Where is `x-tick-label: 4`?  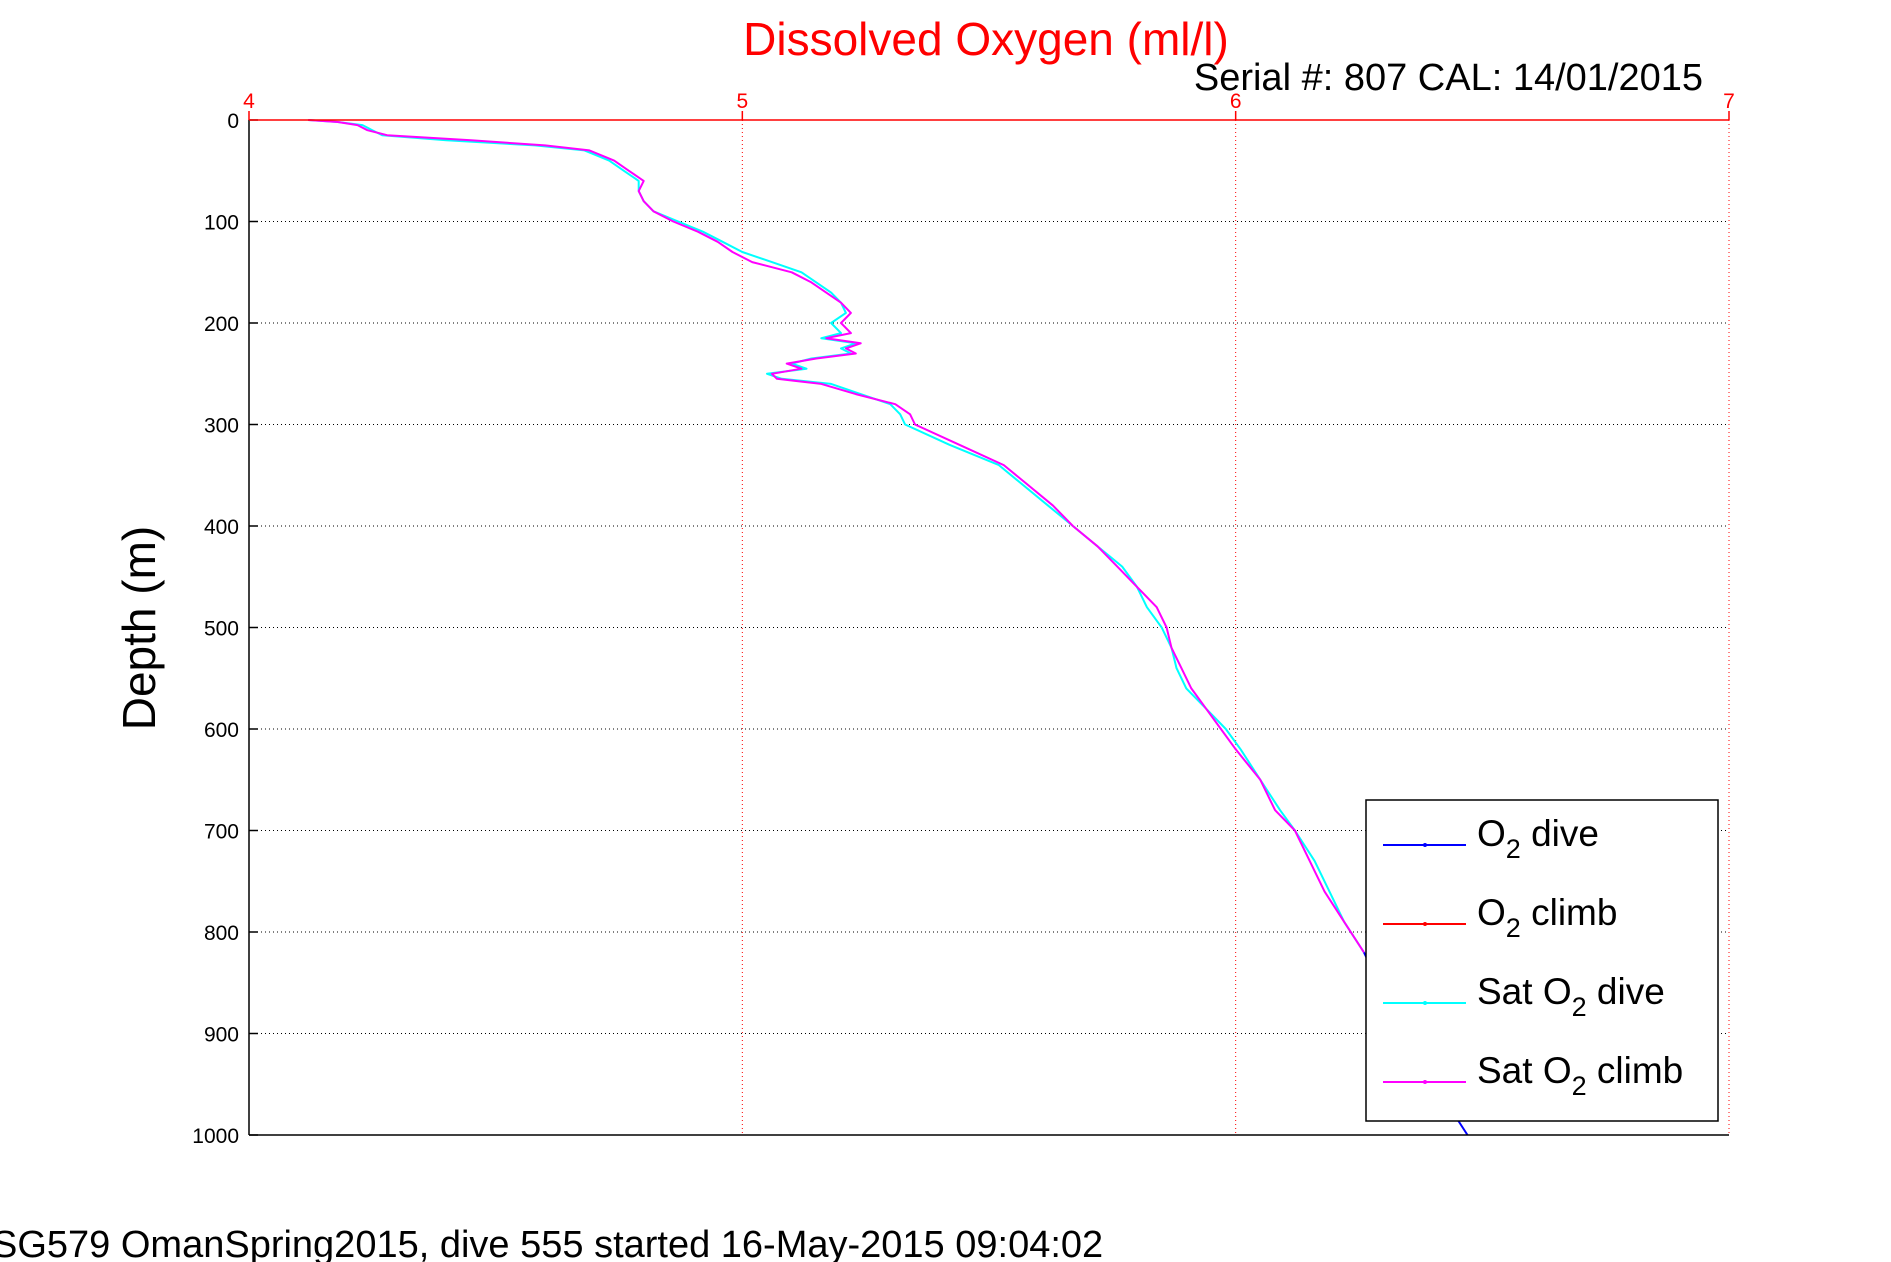 x-tick-label: 4 is located at coordinates (249, 101).